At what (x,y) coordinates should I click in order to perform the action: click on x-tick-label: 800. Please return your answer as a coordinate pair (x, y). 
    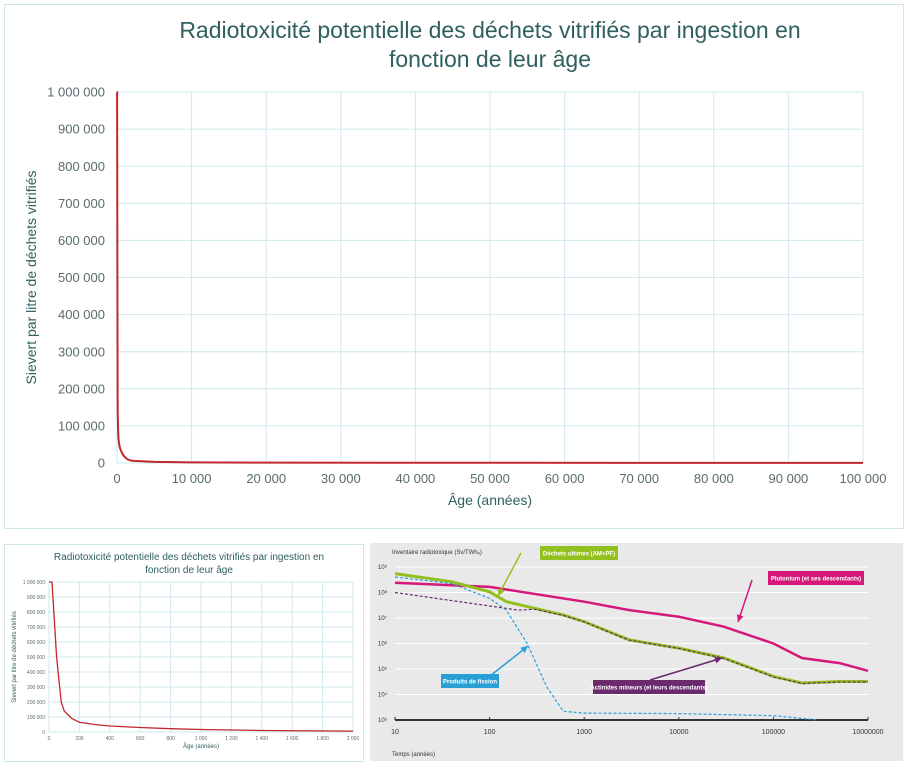
    Looking at the image, I should click on (170, 739).